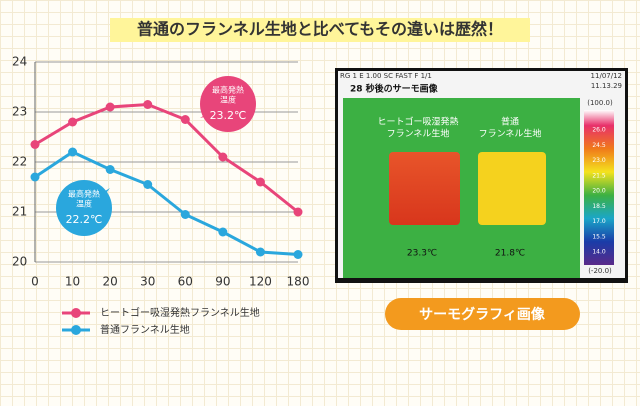 This screenshot has height=406, width=640. Describe the element at coordinates (422, 254) in the screenshot. I see `thermo-left-temp: 23.3℃` at that location.